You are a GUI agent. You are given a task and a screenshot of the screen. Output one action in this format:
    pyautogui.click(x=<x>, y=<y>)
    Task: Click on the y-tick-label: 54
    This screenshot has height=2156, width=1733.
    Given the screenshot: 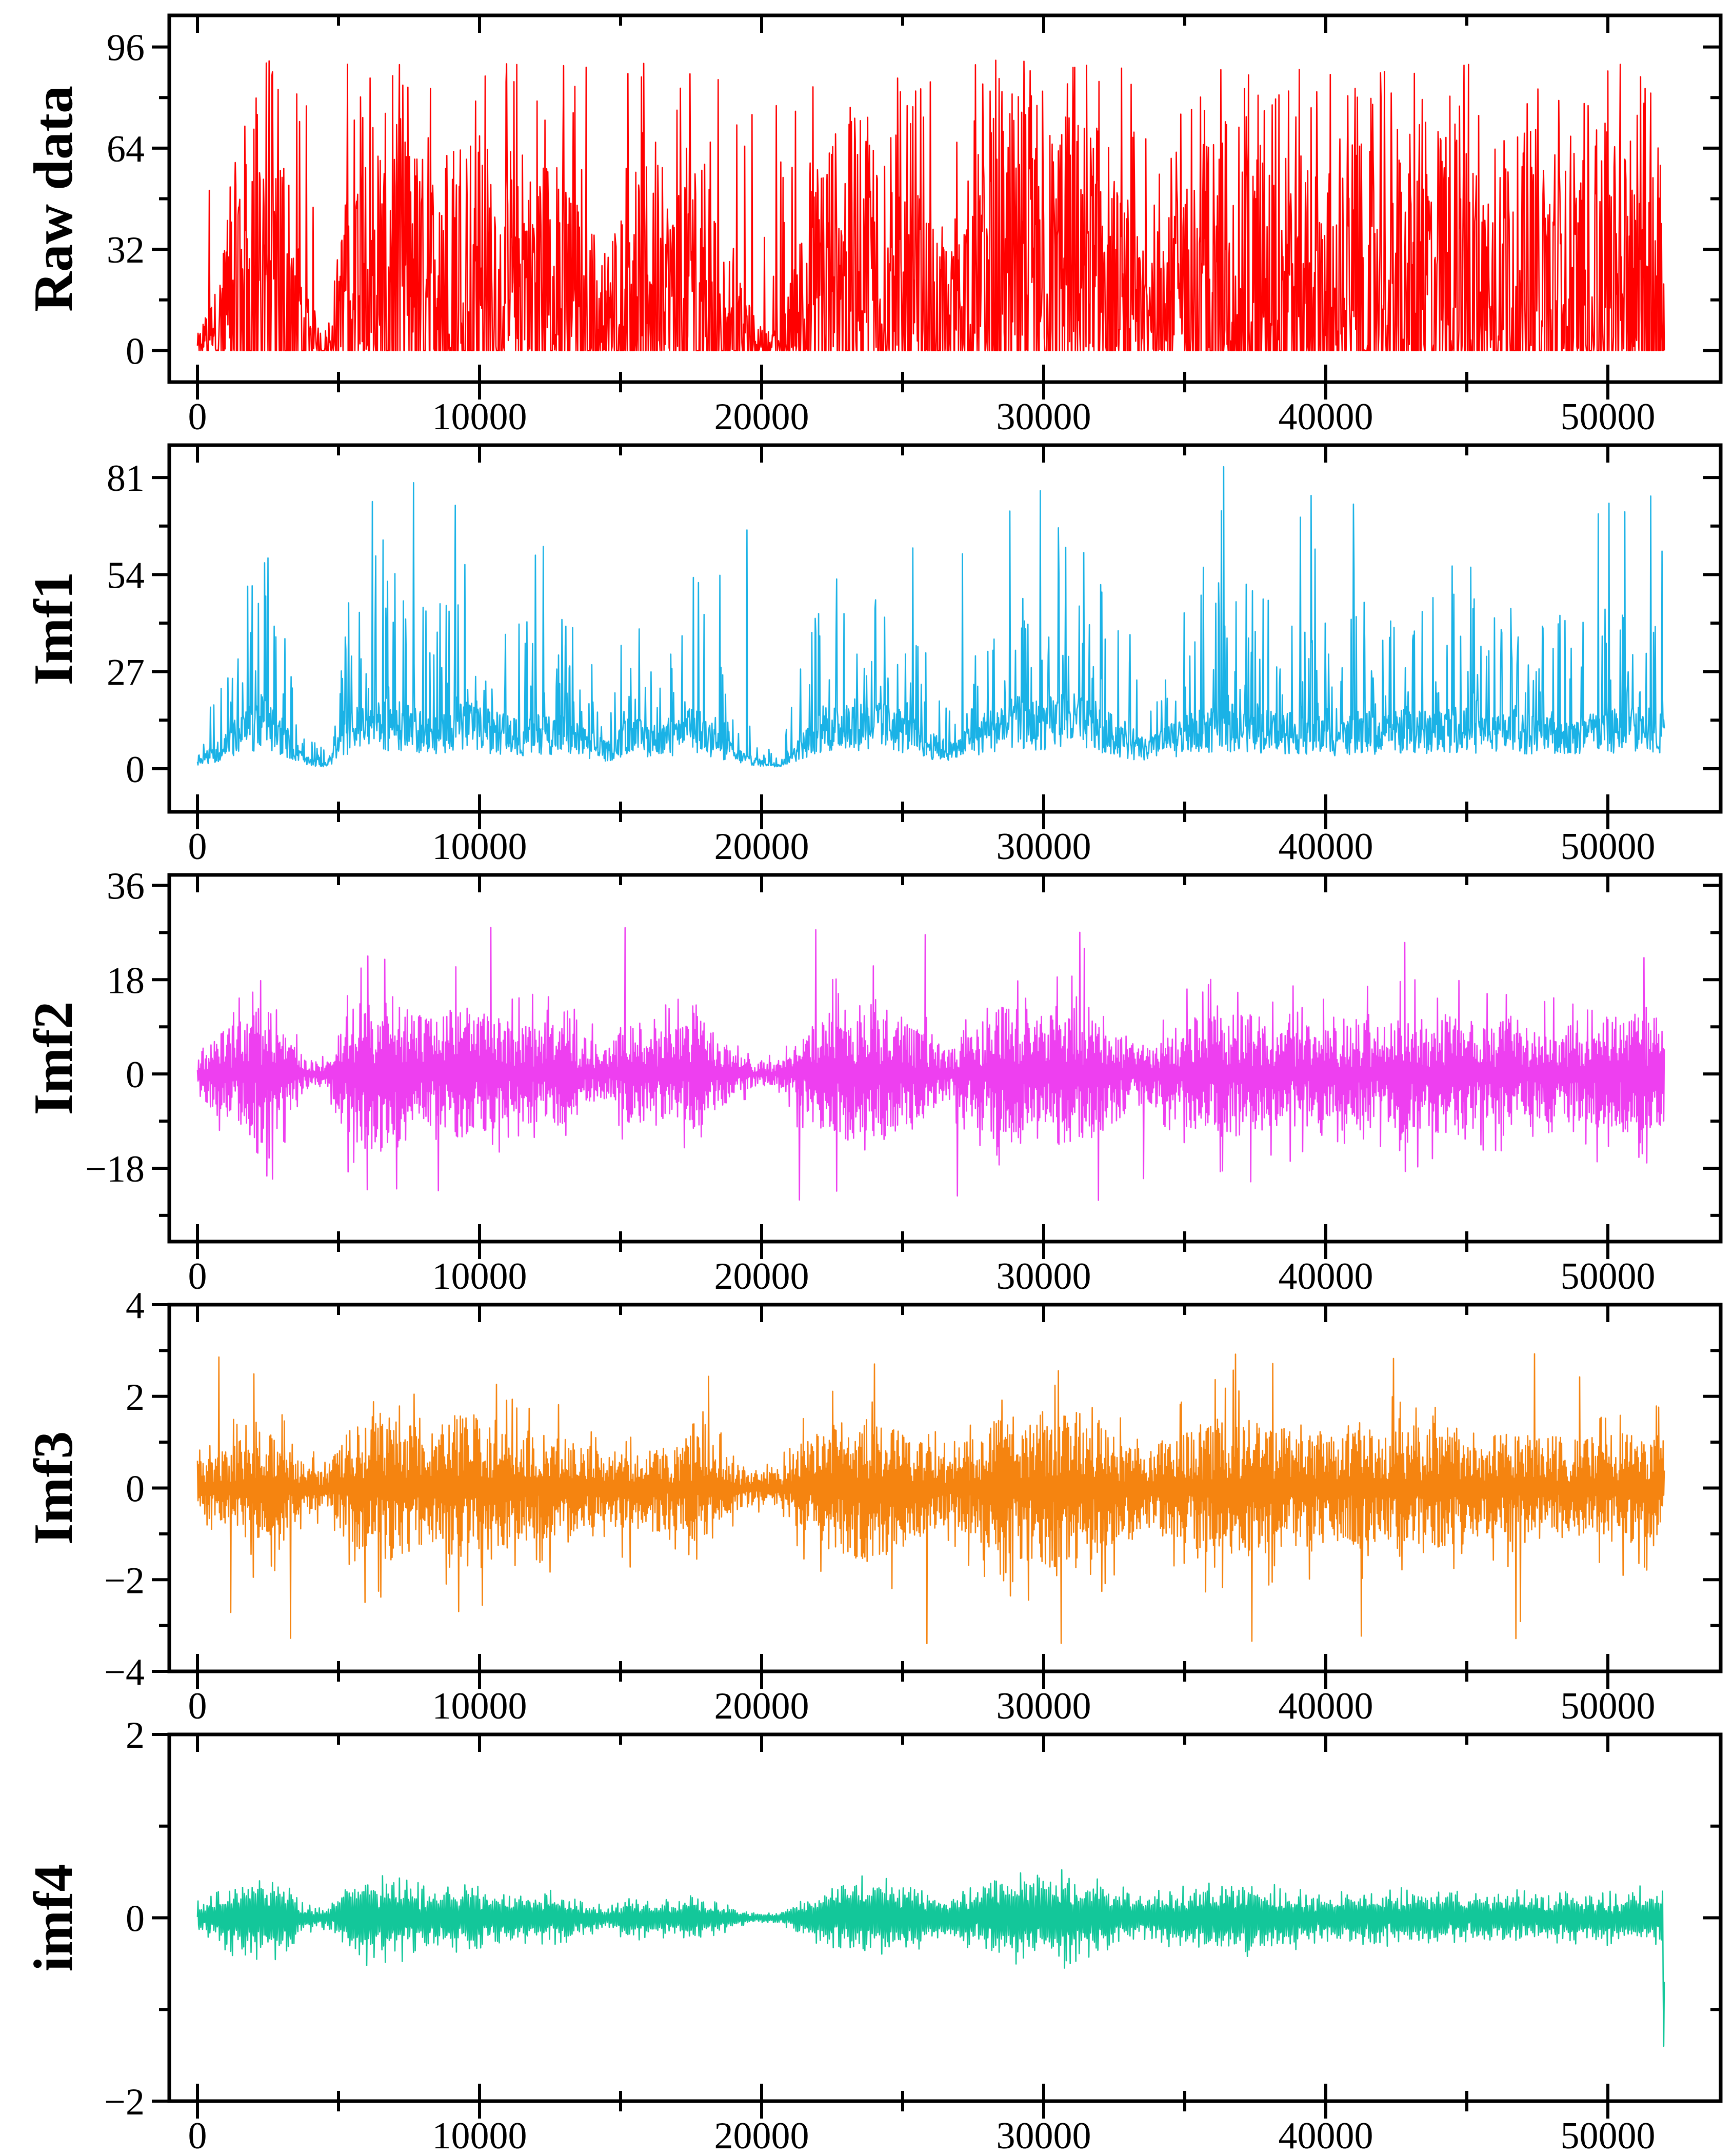 What is the action you would take?
    pyautogui.click(x=126, y=575)
    